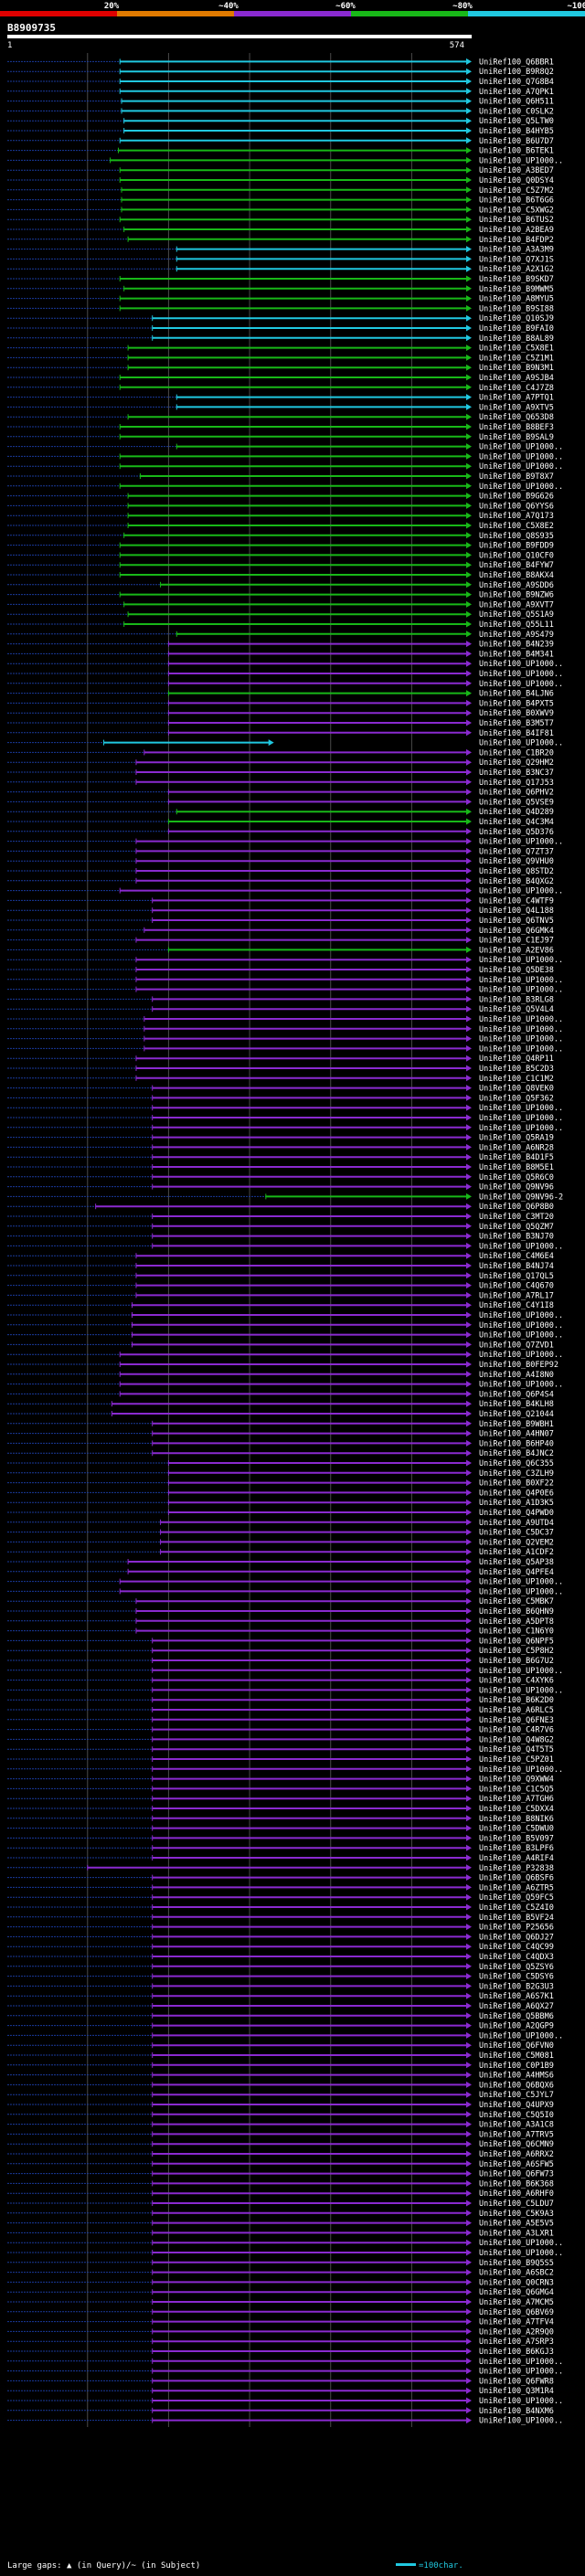 The image size is (585, 2576). I want to click on hit-label: UniRef100_C5MBK7, so click(516, 1601).